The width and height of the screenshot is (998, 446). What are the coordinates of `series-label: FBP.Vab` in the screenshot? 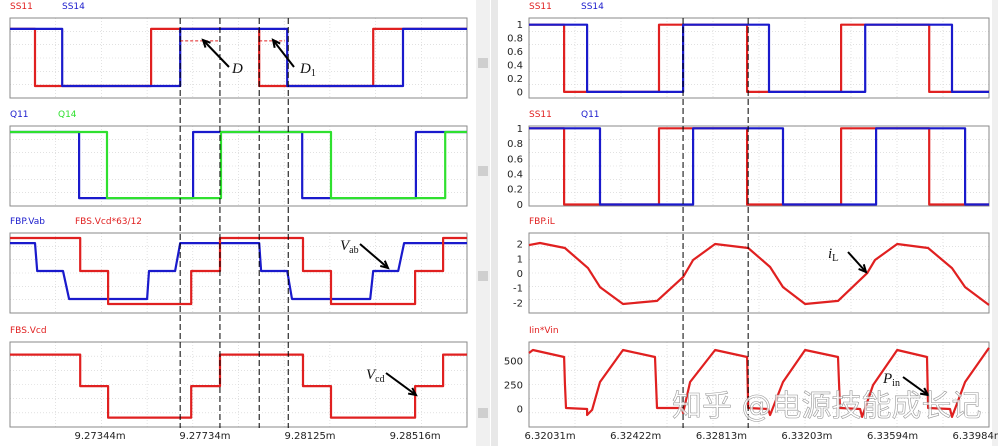 It's located at (27, 222).